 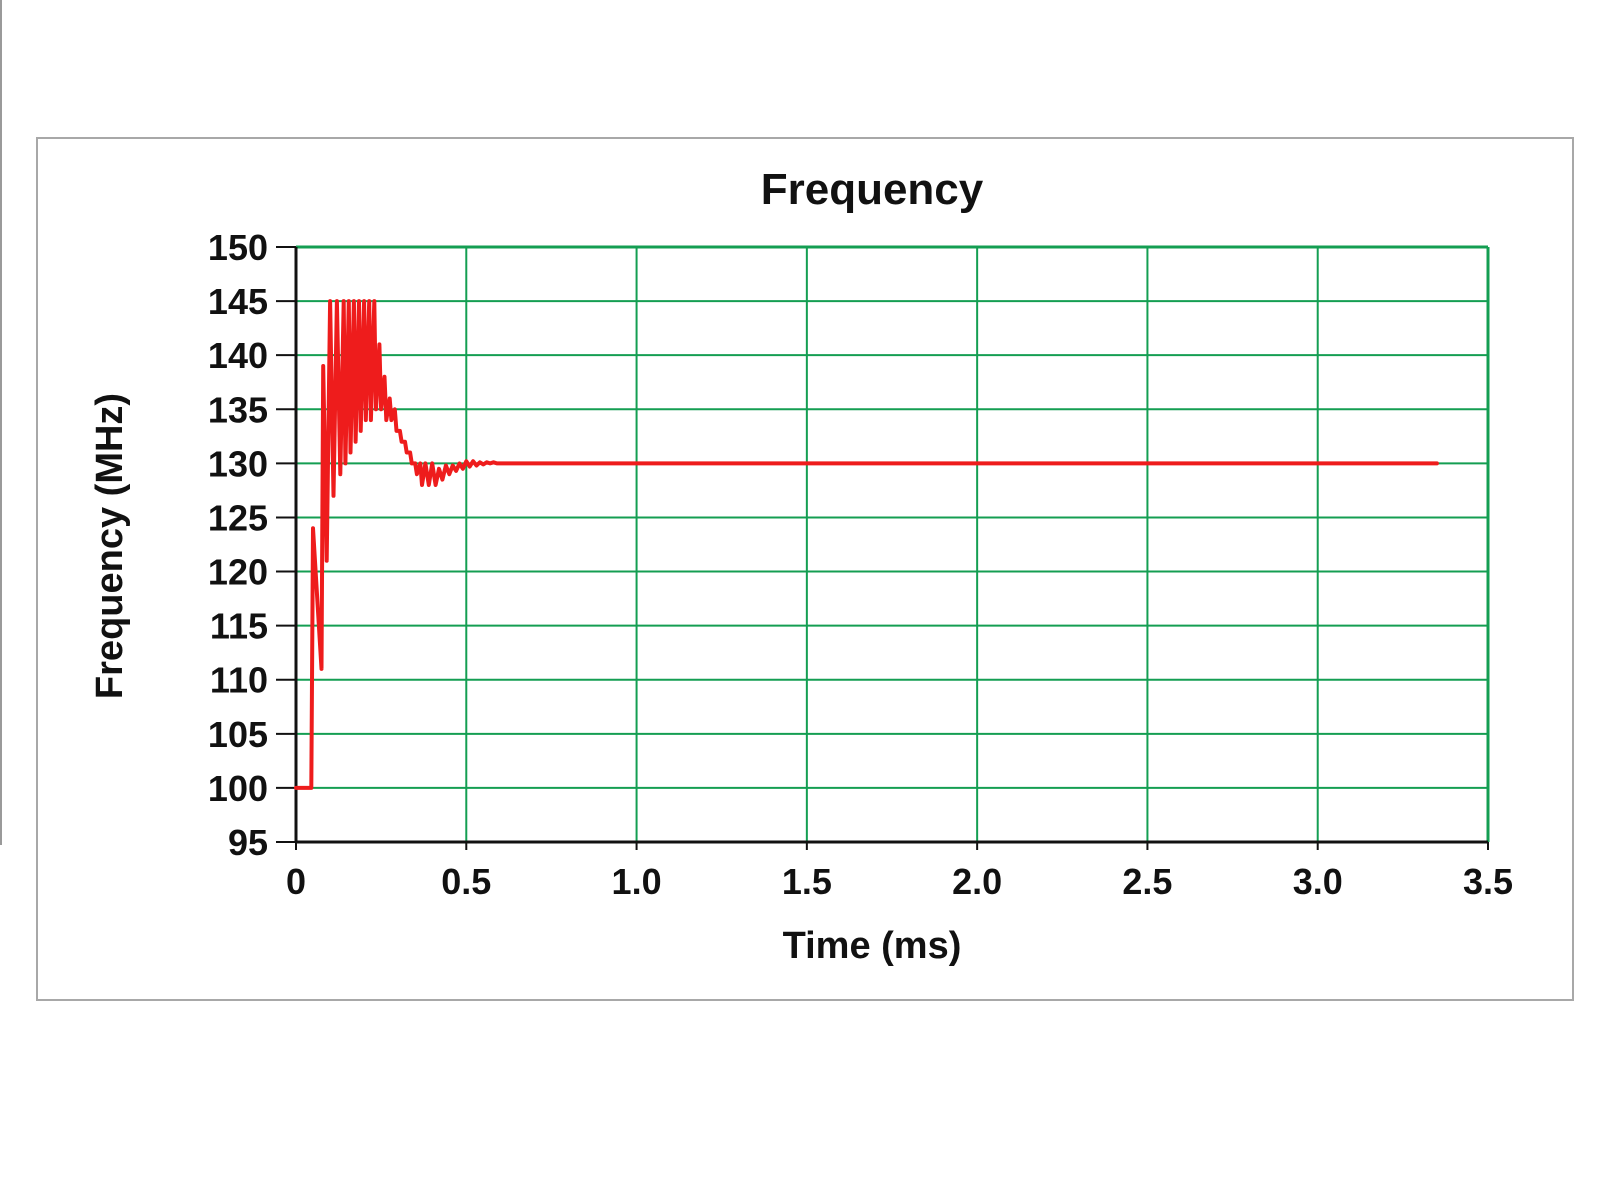 I want to click on left-edge-mark, so click(x=1, y=422).